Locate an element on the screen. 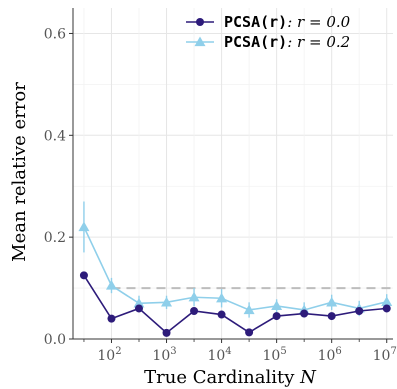 Image resolution: width=397 pixels, height=389 pixels. legend-item: PCSA(r): r = 0.0 is located at coordinates (268, 22).